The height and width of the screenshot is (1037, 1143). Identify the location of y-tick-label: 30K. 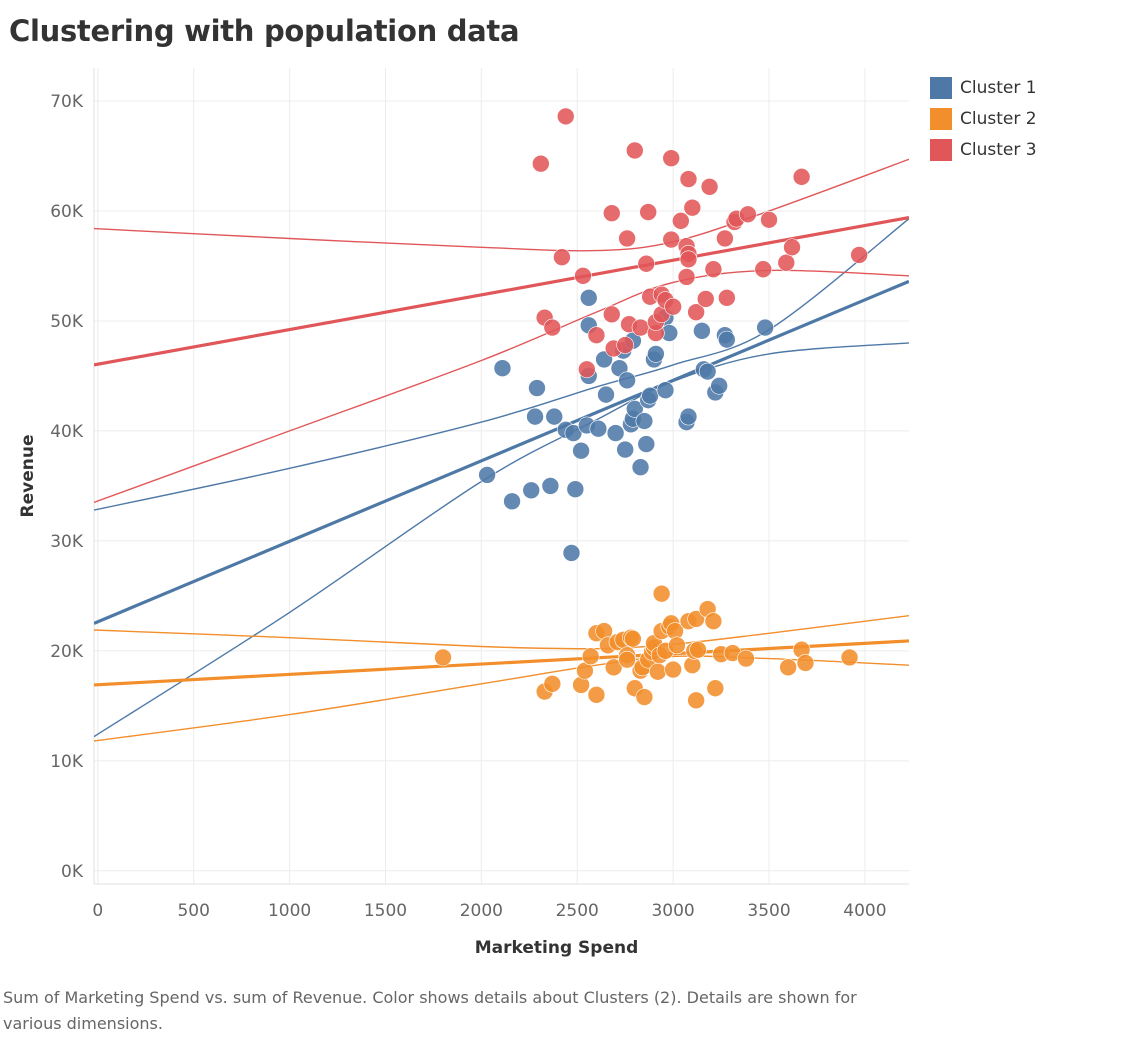
(67, 542).